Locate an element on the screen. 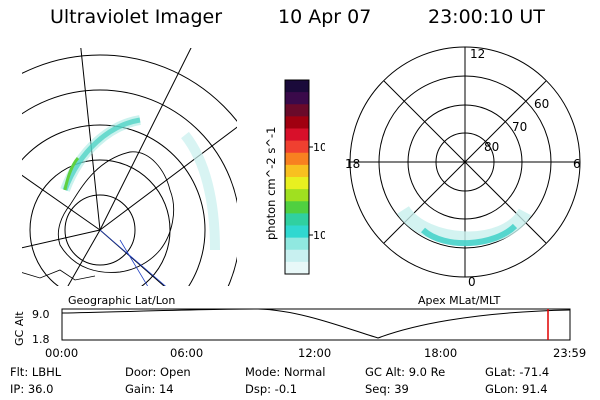 The image size is (600, 400). altitude-axis-label: GC Alt is located at coordinates (19, 328).